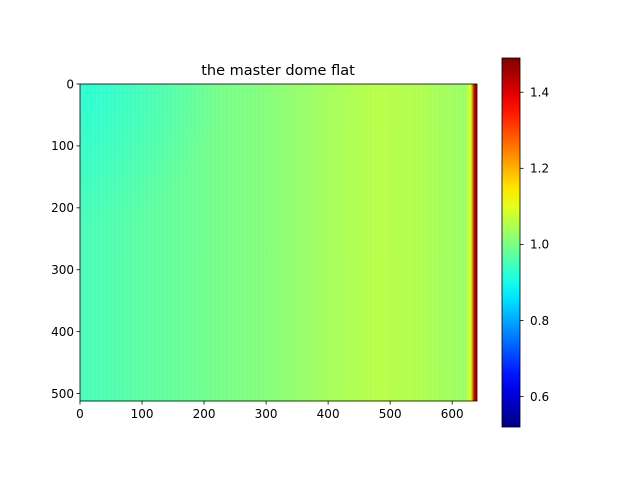 This screenshot has width=640, height=484. What do you see at coordinates (278, 71) in the screenshot?
I see `chart-title: the master dome flat` at bounding box center [278, 71].